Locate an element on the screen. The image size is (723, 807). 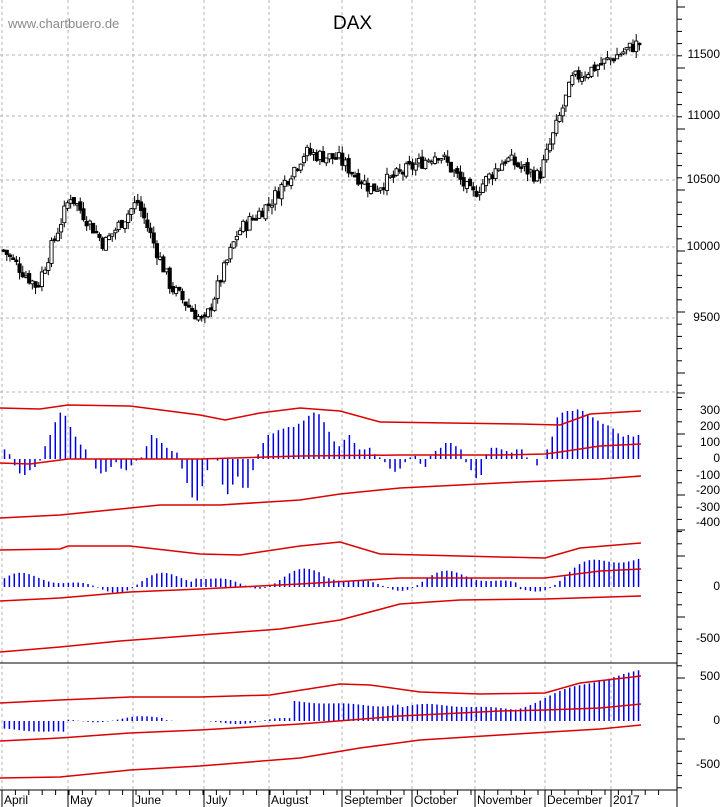
y-tick-label: 10000 is located at coordinates (703, 246).